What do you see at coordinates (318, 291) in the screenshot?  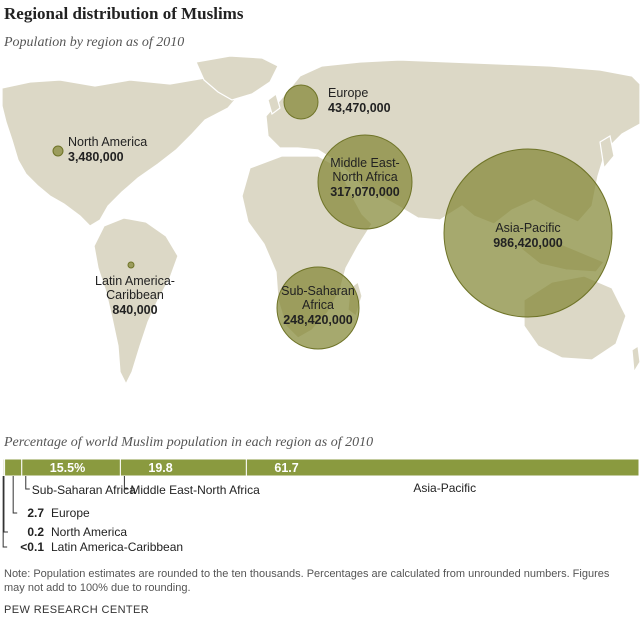 I see `sub-saharan-africa-label-line1: Sub-Saharan` at bounding box center [318, 291].